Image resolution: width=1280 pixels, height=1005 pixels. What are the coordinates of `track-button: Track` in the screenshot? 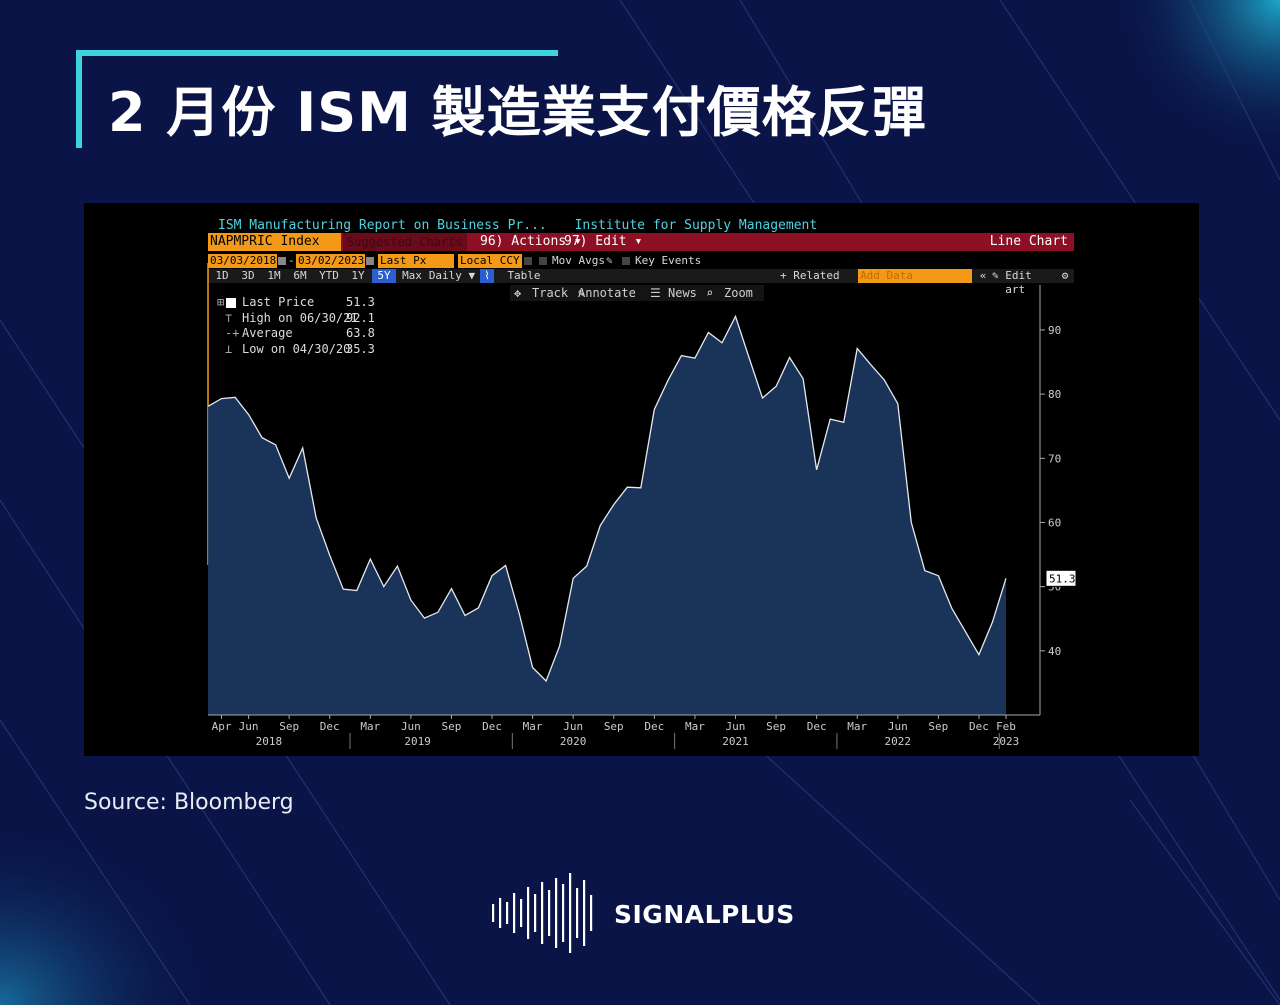 It's located at (550, 293).